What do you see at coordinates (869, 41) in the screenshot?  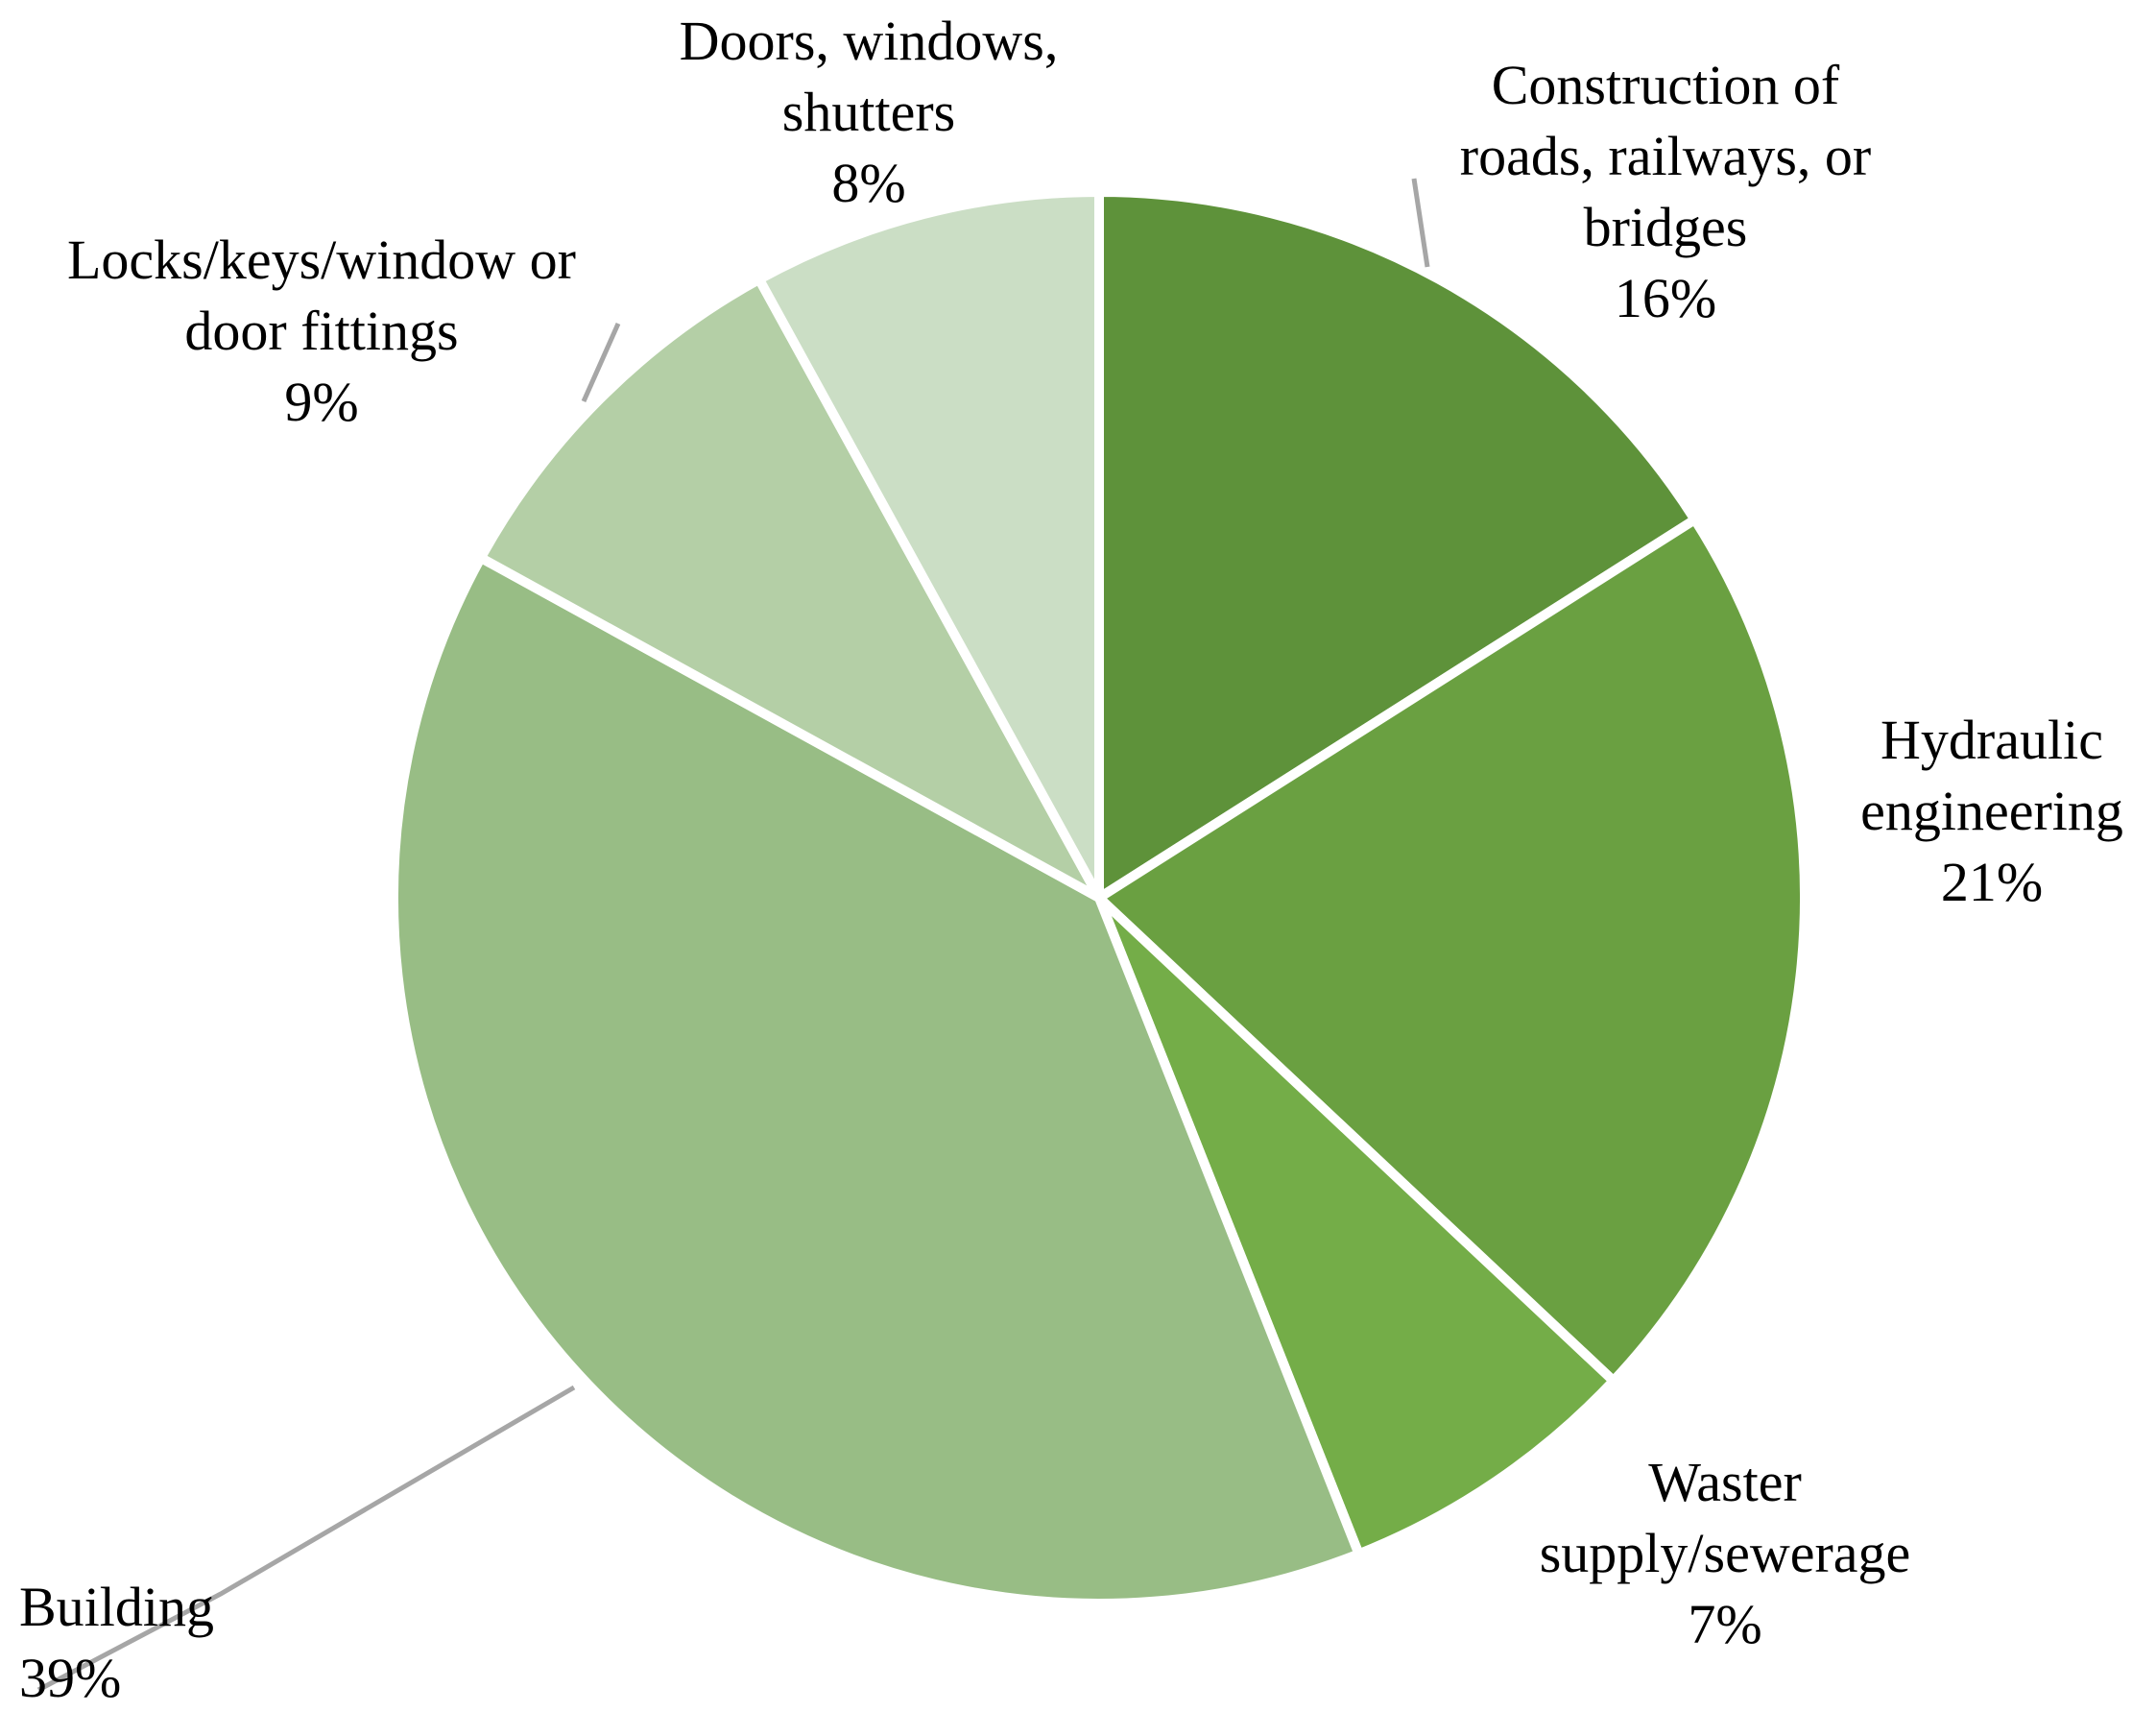 I see `slice-category-label-5: Doors, windows,` at bounding box center [869, 41].